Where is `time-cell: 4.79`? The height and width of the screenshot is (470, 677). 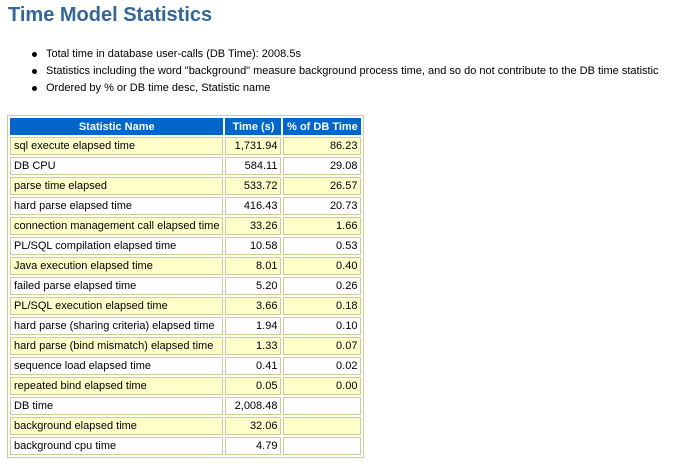
time-cell: 4.79 is located at coordinates (253, 446).